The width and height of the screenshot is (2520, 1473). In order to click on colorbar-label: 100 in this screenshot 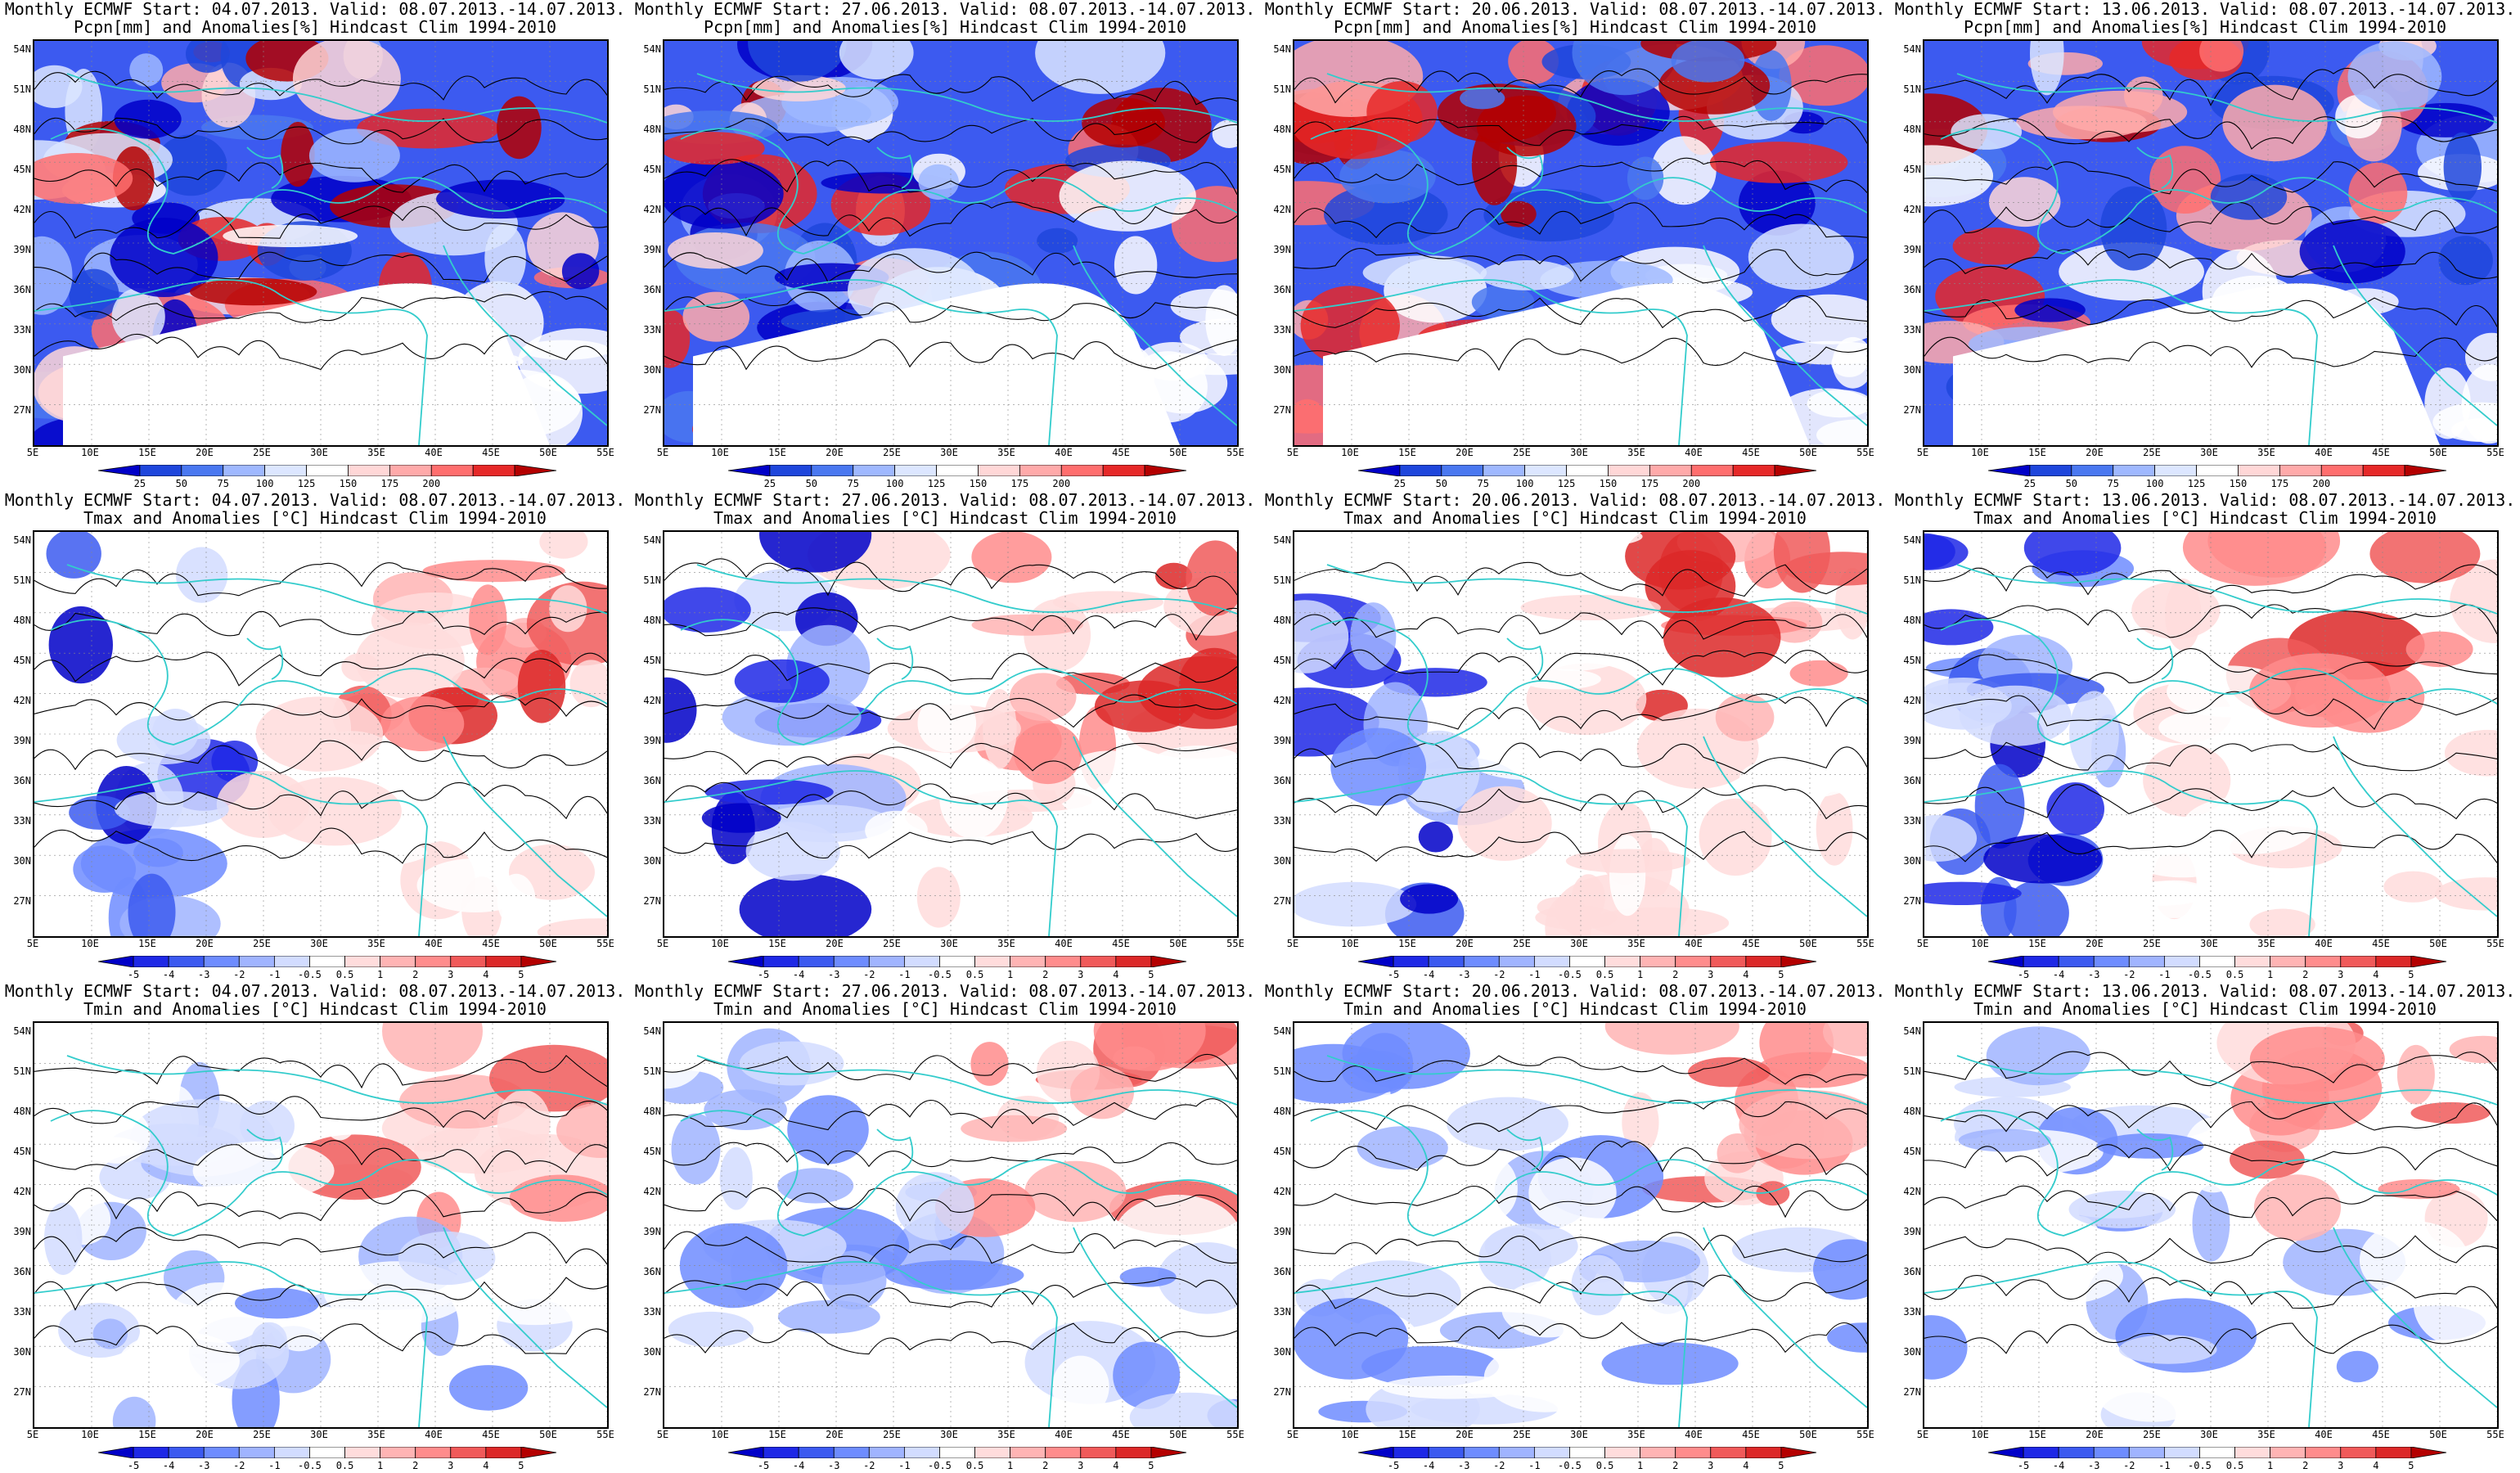, I will do `click(2154, 484)`.